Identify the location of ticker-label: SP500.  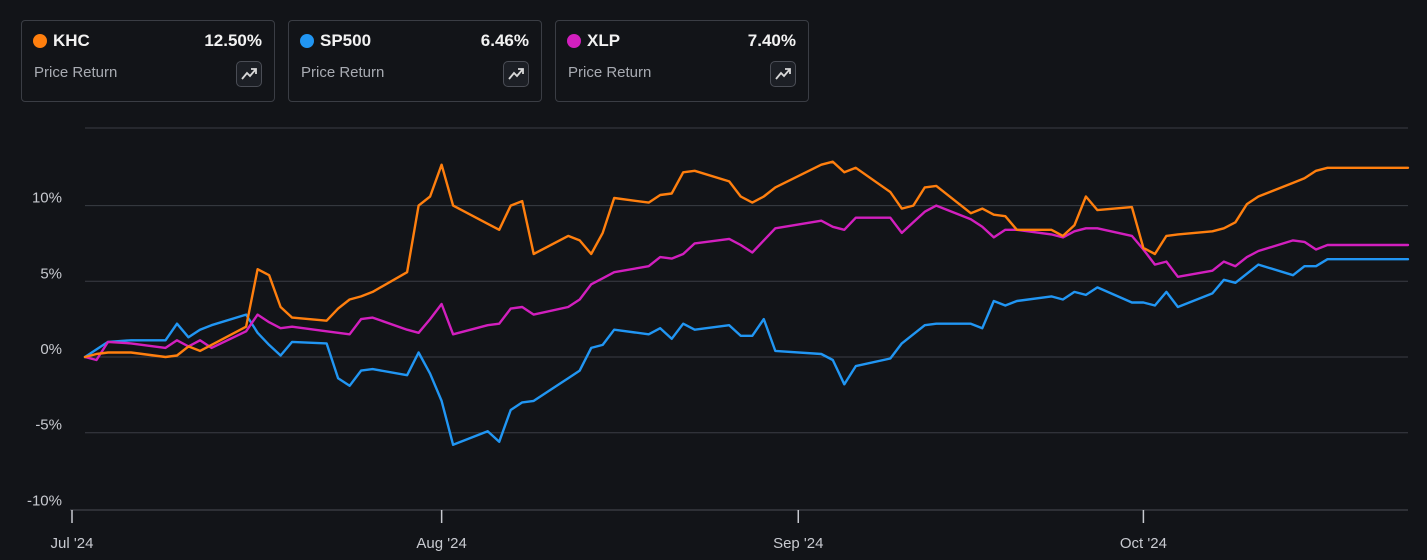
(346, 40).